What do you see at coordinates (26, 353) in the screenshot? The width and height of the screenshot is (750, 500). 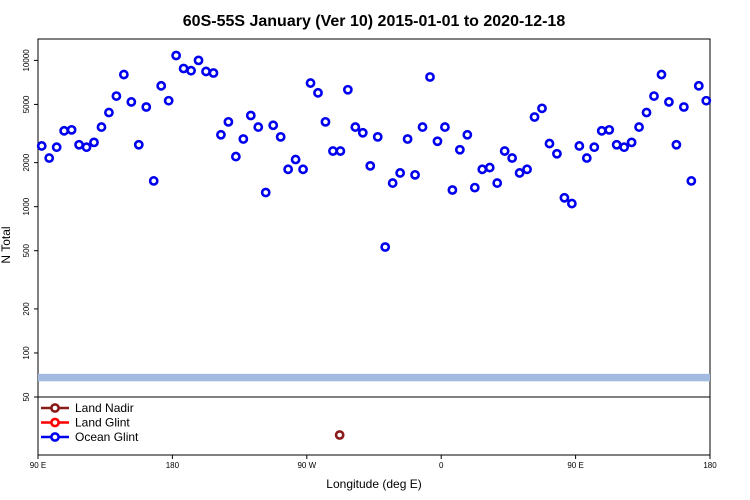 I see `y-tick-label: 100` at bounding box center [26, 353].